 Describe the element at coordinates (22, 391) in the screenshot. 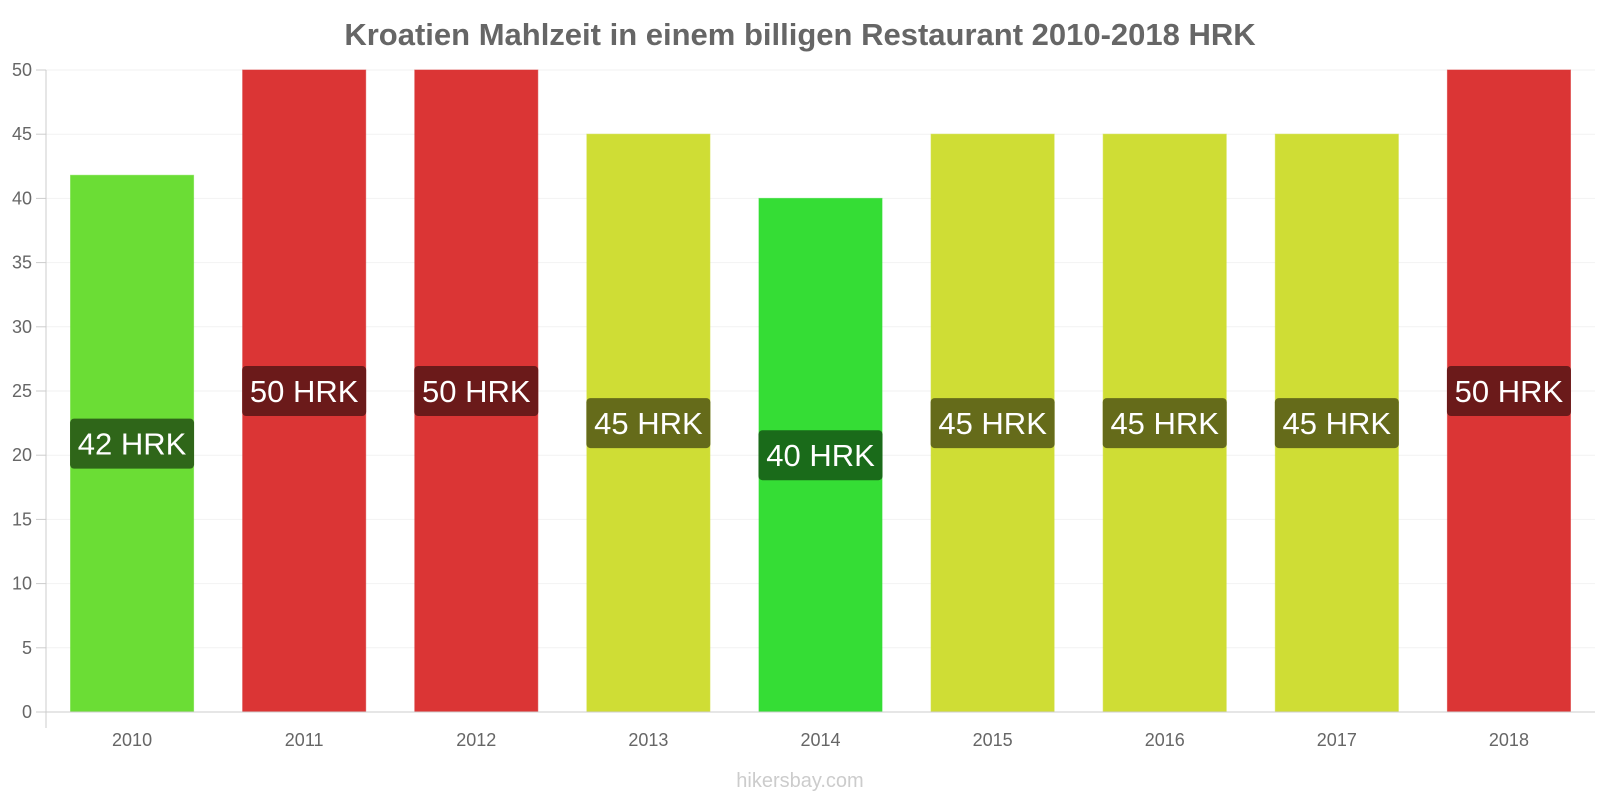

I see `y-tick-label: 25` at that location.